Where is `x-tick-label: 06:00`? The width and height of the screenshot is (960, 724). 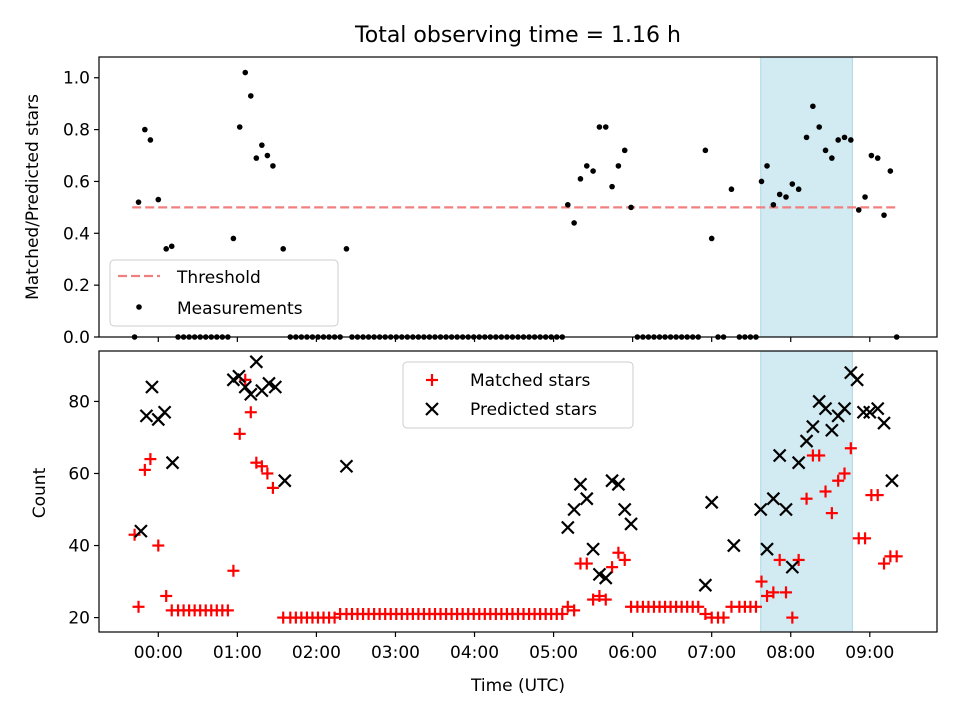
x-tick-label: 06:00 is located at coordinates (632, 653).